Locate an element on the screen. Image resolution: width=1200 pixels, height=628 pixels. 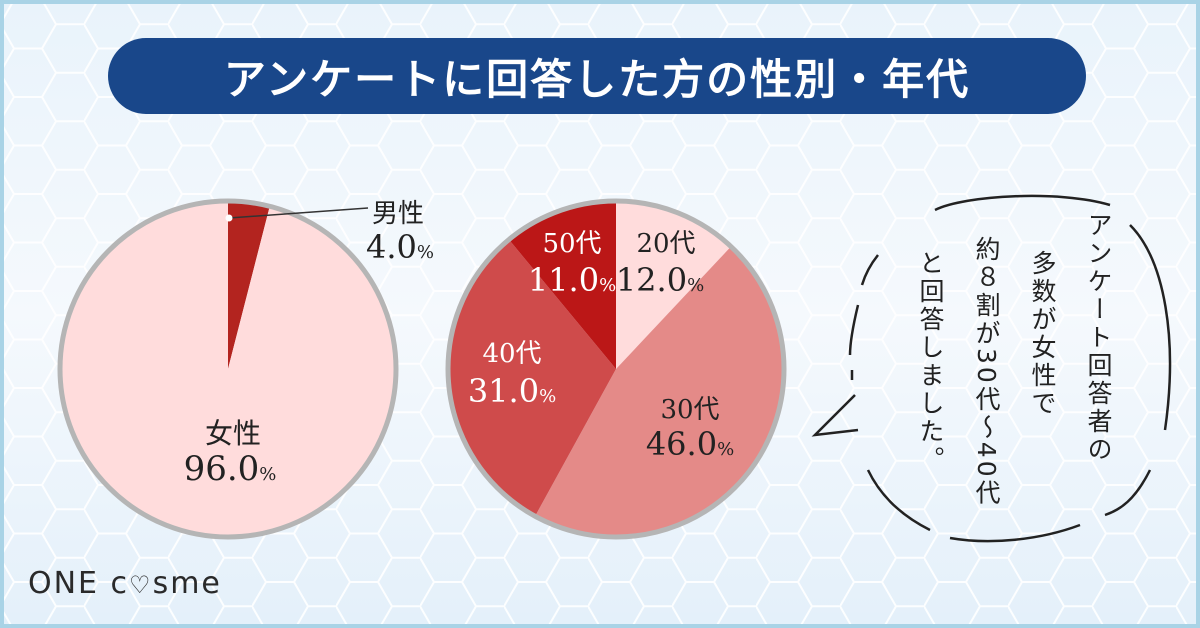
bubble-line-3: 約８割が30代～40代 is located at coordinates (986, 372).